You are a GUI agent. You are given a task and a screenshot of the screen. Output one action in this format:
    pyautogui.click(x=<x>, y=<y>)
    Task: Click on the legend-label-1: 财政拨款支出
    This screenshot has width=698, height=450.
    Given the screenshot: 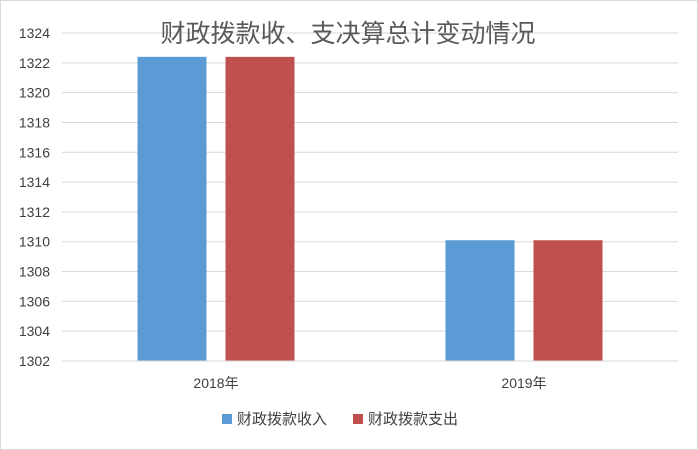 What is the action you would take?
    pyautogui.click(x=413, y=419)
    